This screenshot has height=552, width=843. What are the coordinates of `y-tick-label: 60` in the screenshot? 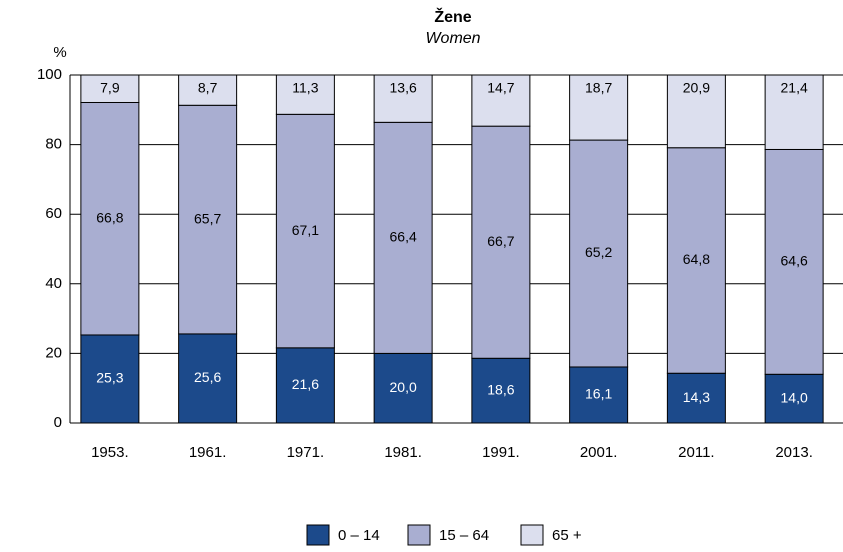 It's located at (53, 213).